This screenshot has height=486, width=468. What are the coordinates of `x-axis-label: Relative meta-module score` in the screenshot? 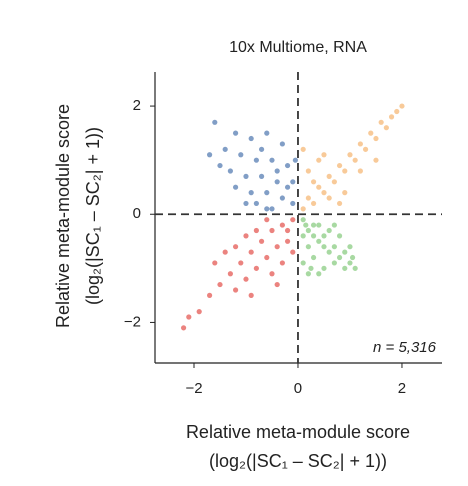 It's located at (298, 432).